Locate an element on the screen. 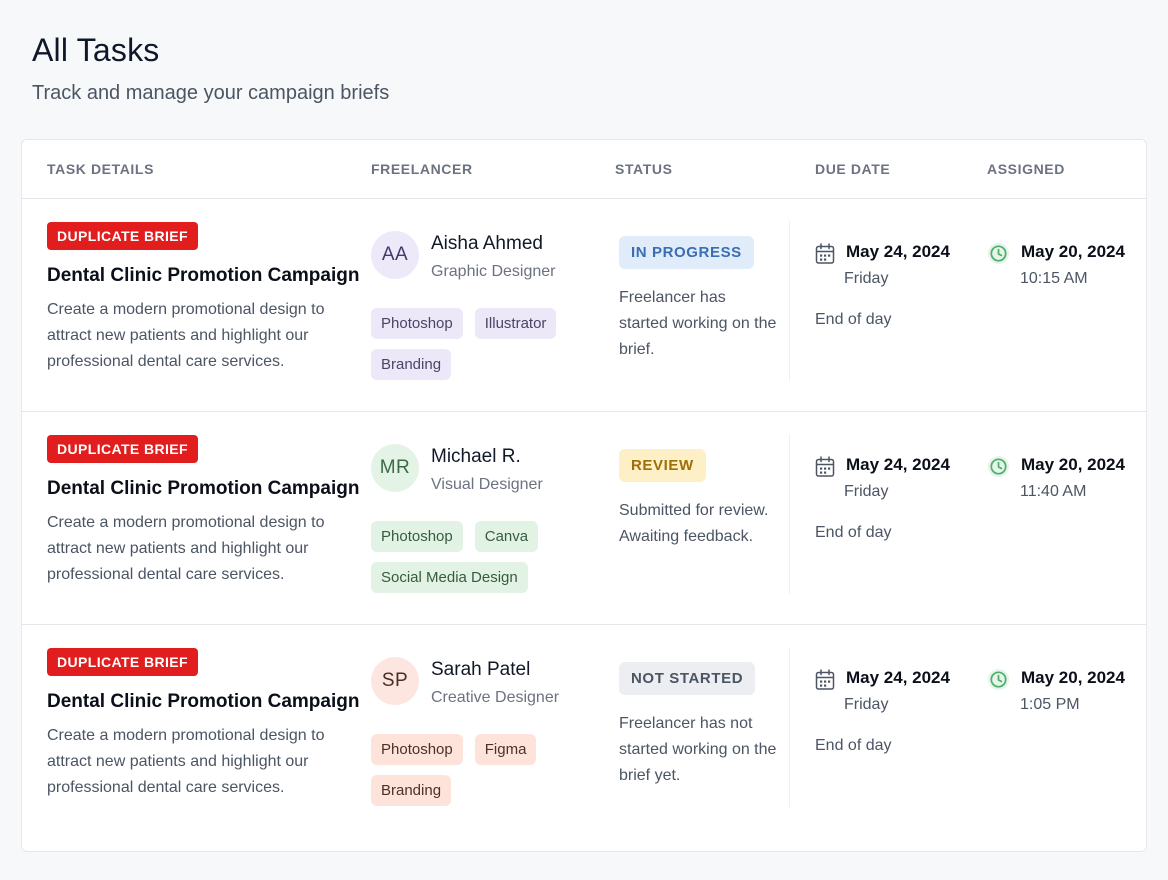  skill-tag: Illustrator is located at coordinates (515, 323).